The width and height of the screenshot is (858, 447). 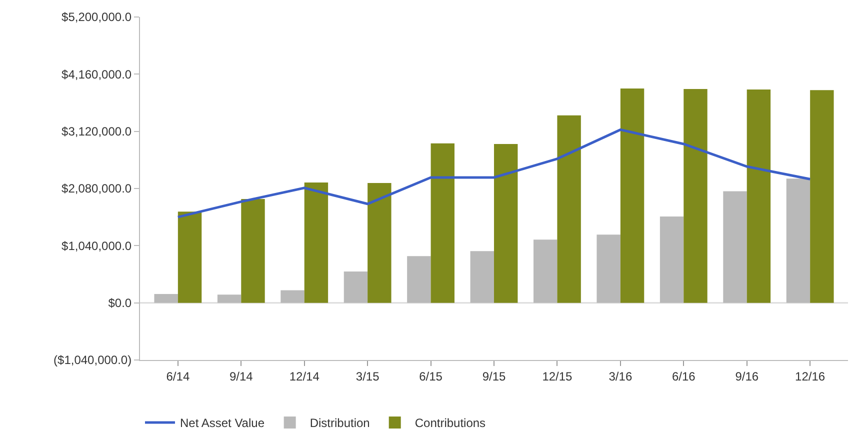 I want to click on y-tick-label: ($1,040,000.0), so click(x=93, y=360).